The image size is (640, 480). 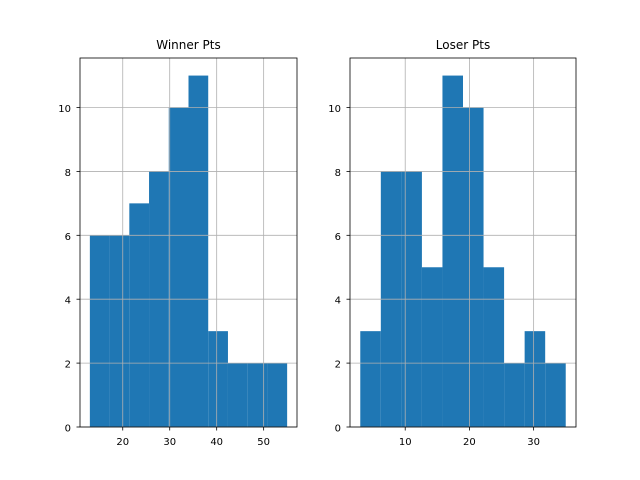 What do you see at coordinates (188, 45) in the screenshot?
I see `chart-title: Winner Pts` at bounding box center [188, 45].